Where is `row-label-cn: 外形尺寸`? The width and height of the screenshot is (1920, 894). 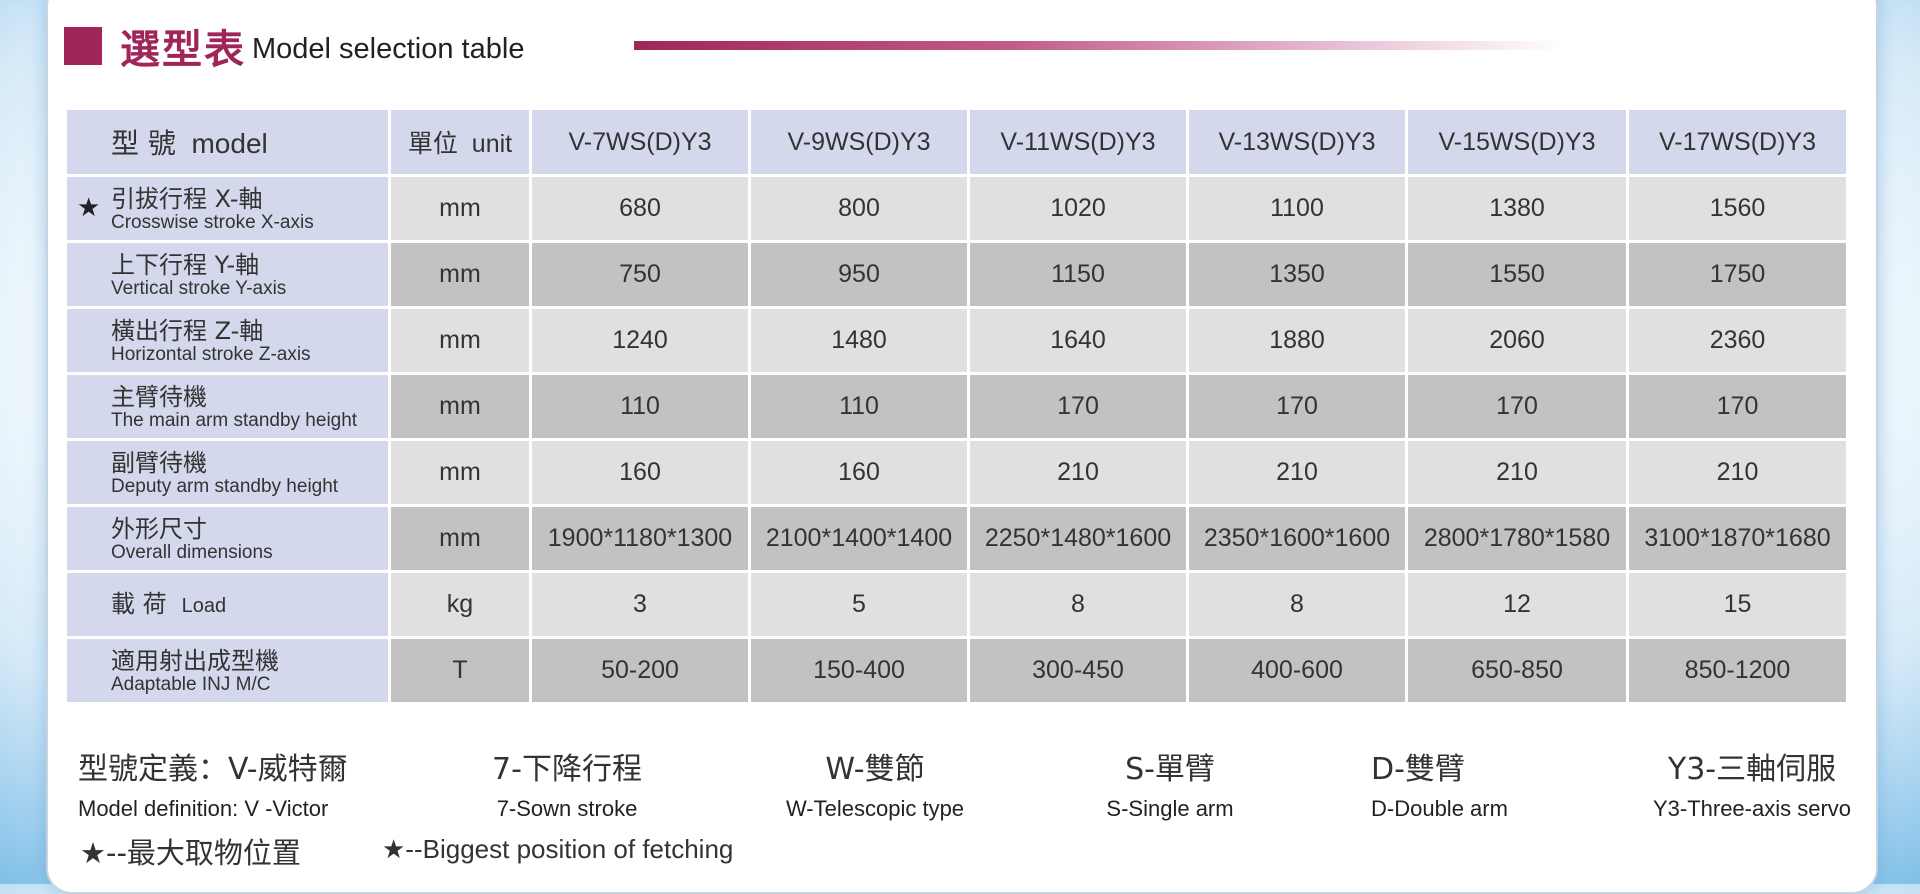
row-label-cn: 外形尺寸 is located at coordinates (159, 528).